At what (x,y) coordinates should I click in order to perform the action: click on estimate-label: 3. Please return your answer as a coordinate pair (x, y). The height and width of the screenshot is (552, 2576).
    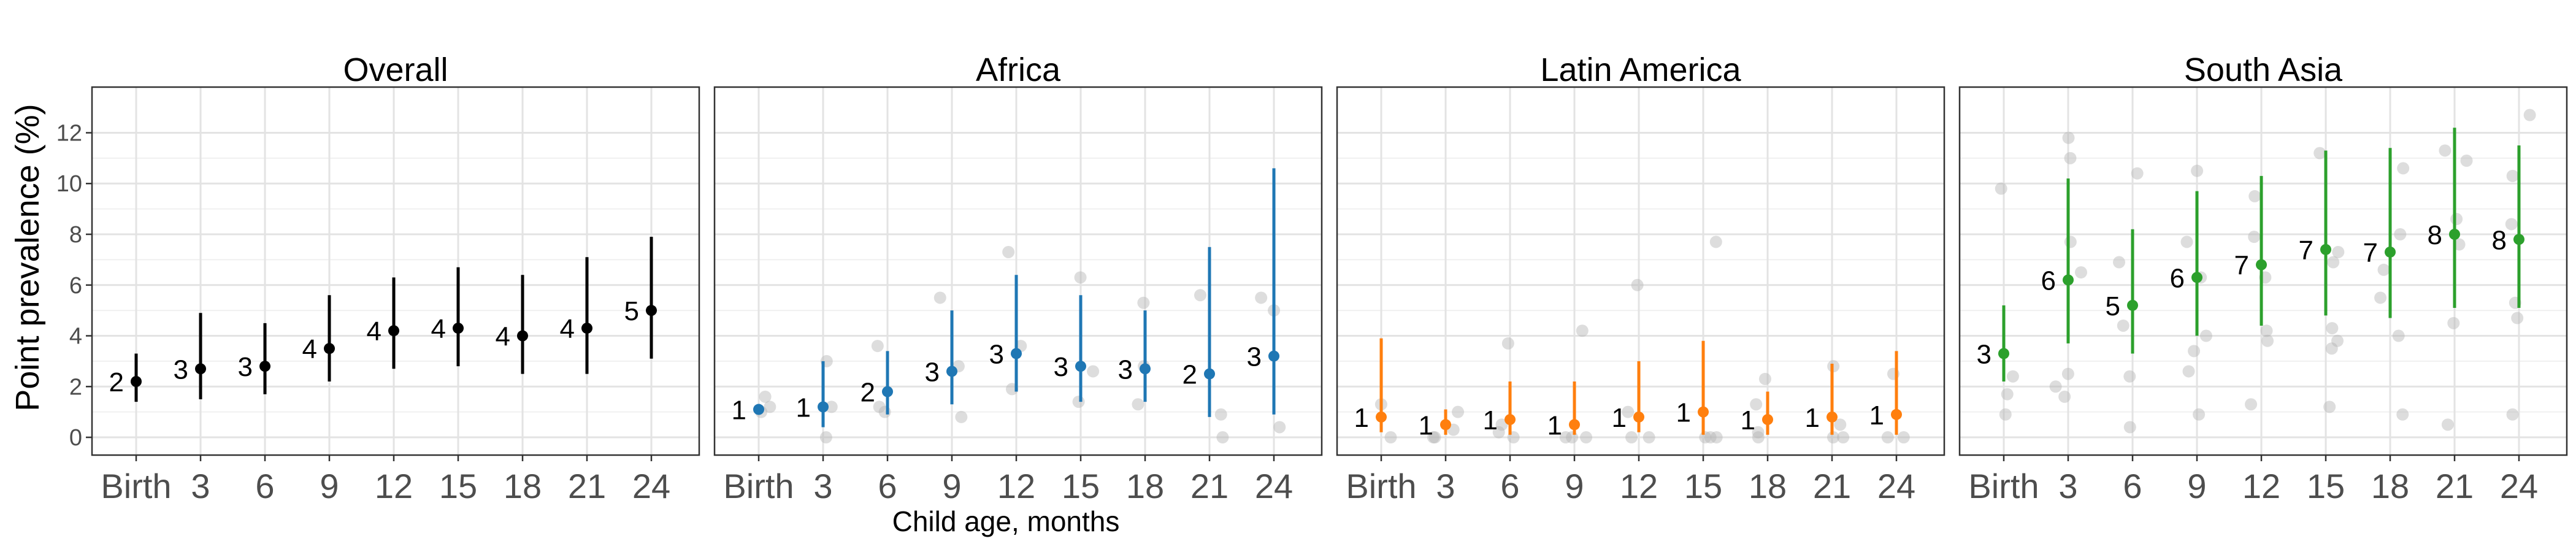
    Looking at the image, I should click on (181, 370).